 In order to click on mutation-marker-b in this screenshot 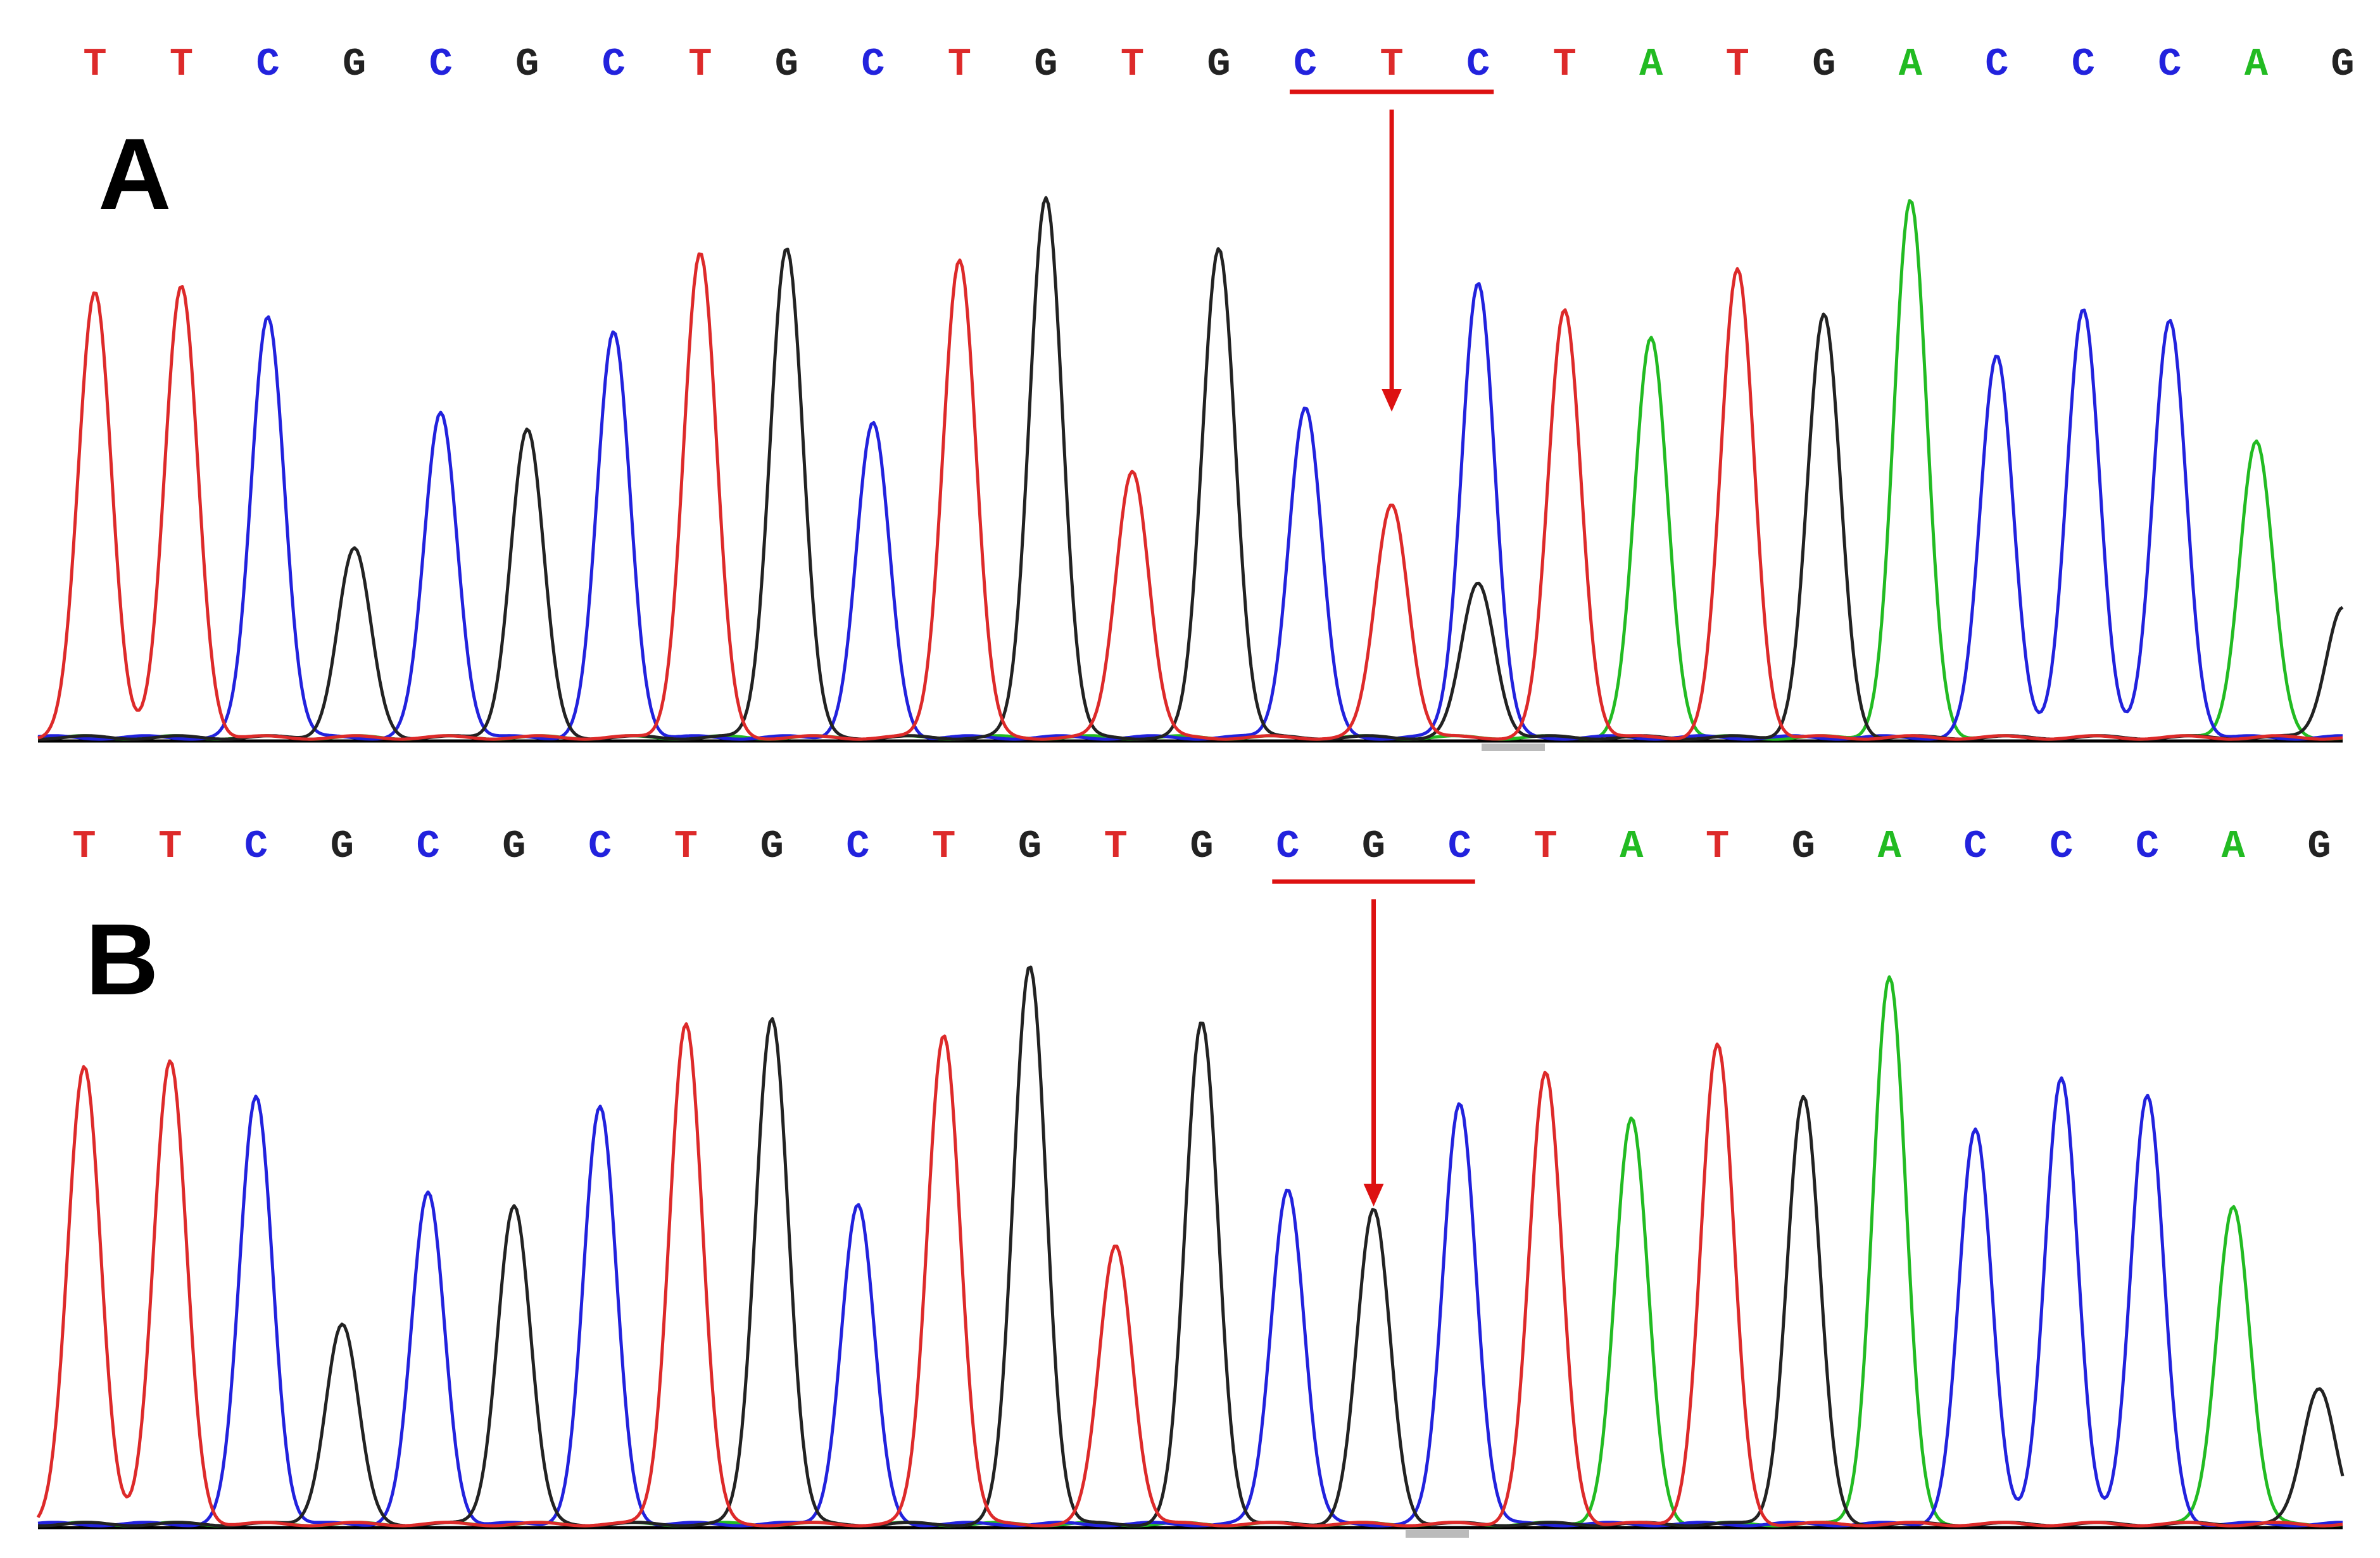, I will do `click(1373, 1042)`.